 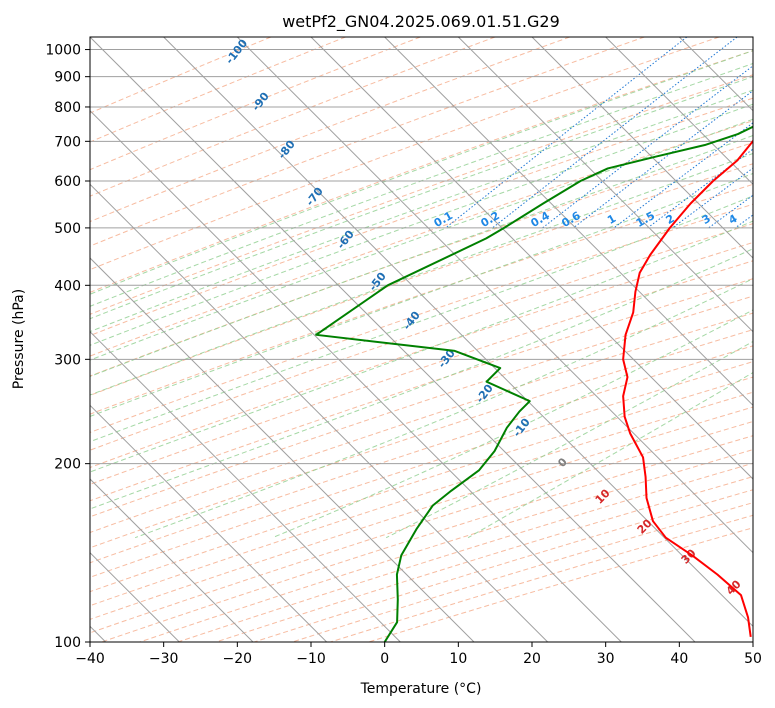 What do you see at coordinates (458, 659) in the screenshot?
I see `x-tick-label: 10` at bounding box center [458, 659].